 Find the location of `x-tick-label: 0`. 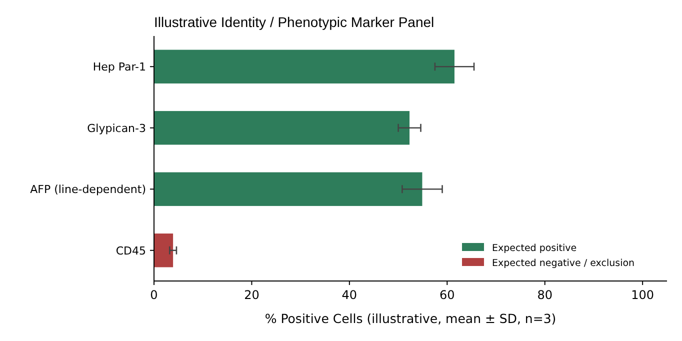

x-tick-label: 0 is located at coordinates (154, 295).